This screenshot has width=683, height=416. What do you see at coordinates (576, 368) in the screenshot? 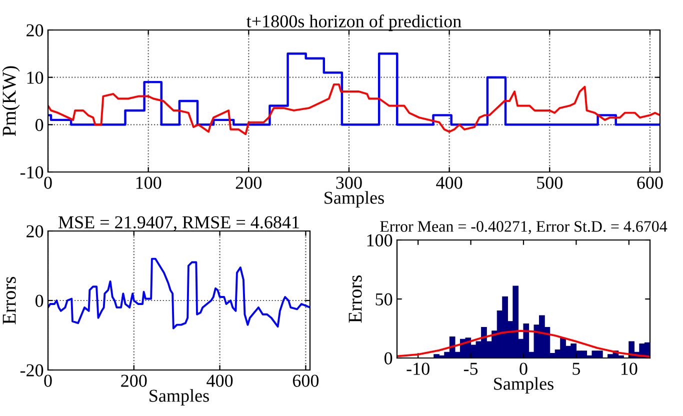
I see `x-tick-label: 5` at bounding box center [576, 368].